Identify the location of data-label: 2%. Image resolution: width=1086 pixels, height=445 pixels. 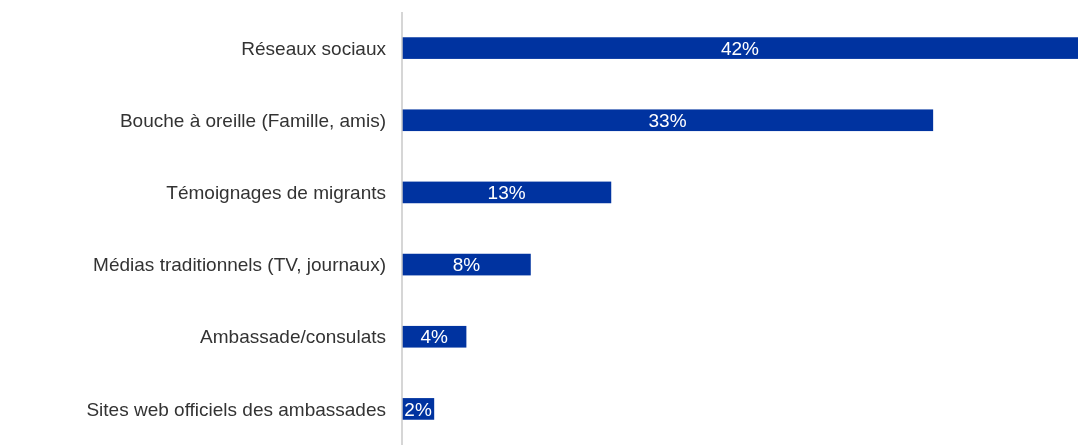
(418, 409).